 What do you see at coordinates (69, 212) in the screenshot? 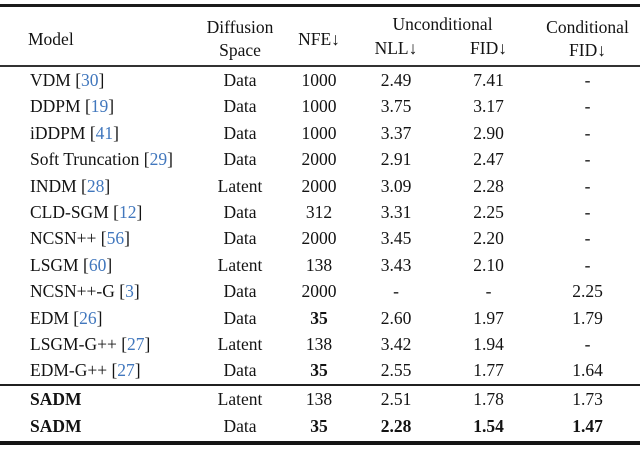
I see `model-name: CLD-SGM` at bounding box center [69, 212].